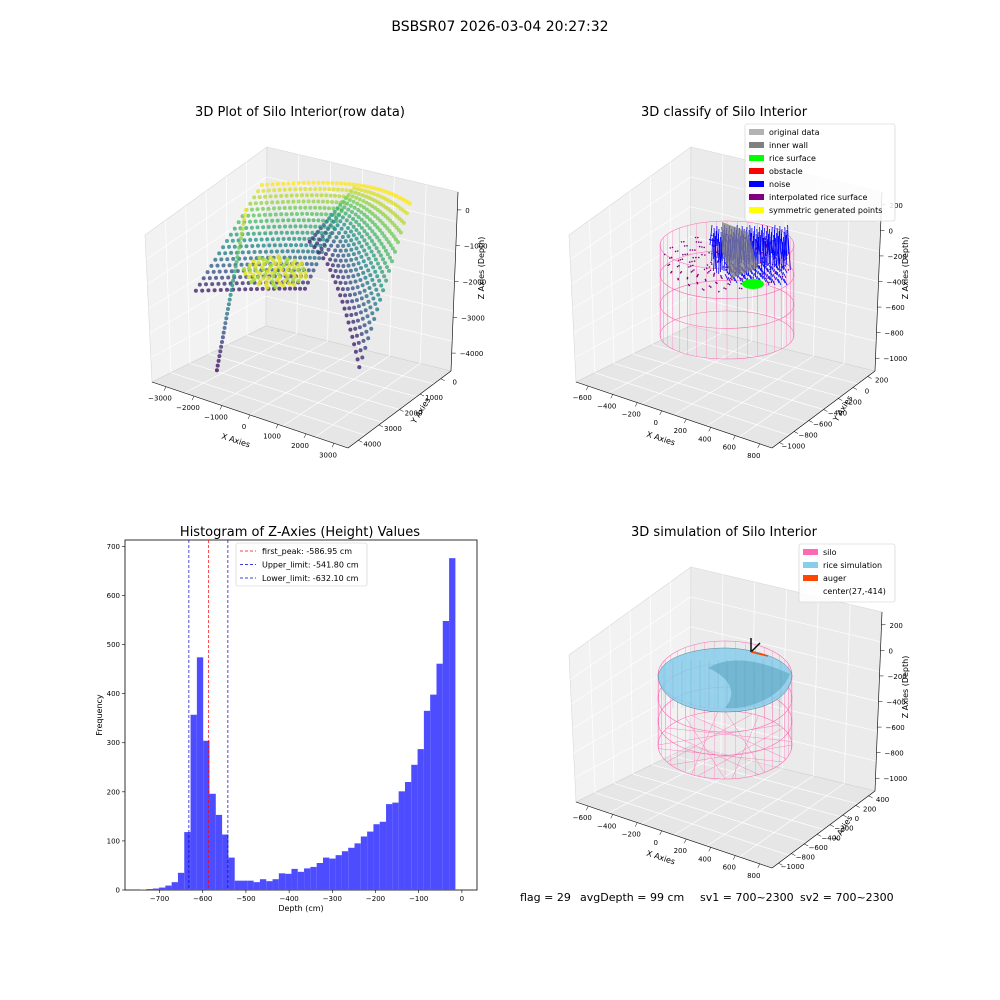 The width and height of the screenshot is (1000, 1000). I want to click on z-tick-label: −4000, so click(472, 354).